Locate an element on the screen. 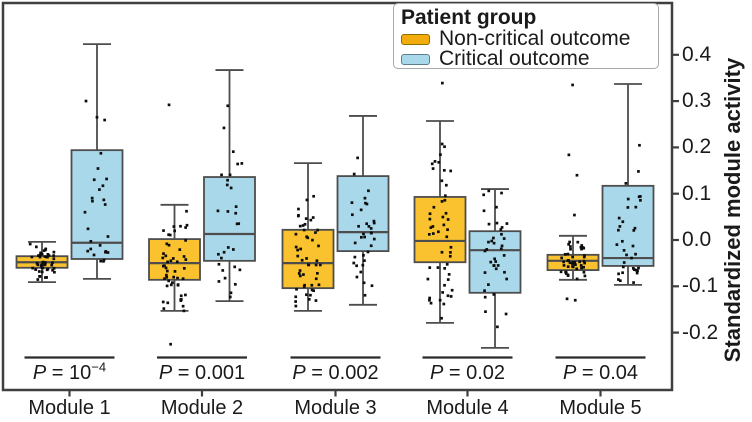 This screenshot has width=752, height=422. box-critical is located at coordinates (97, 204).